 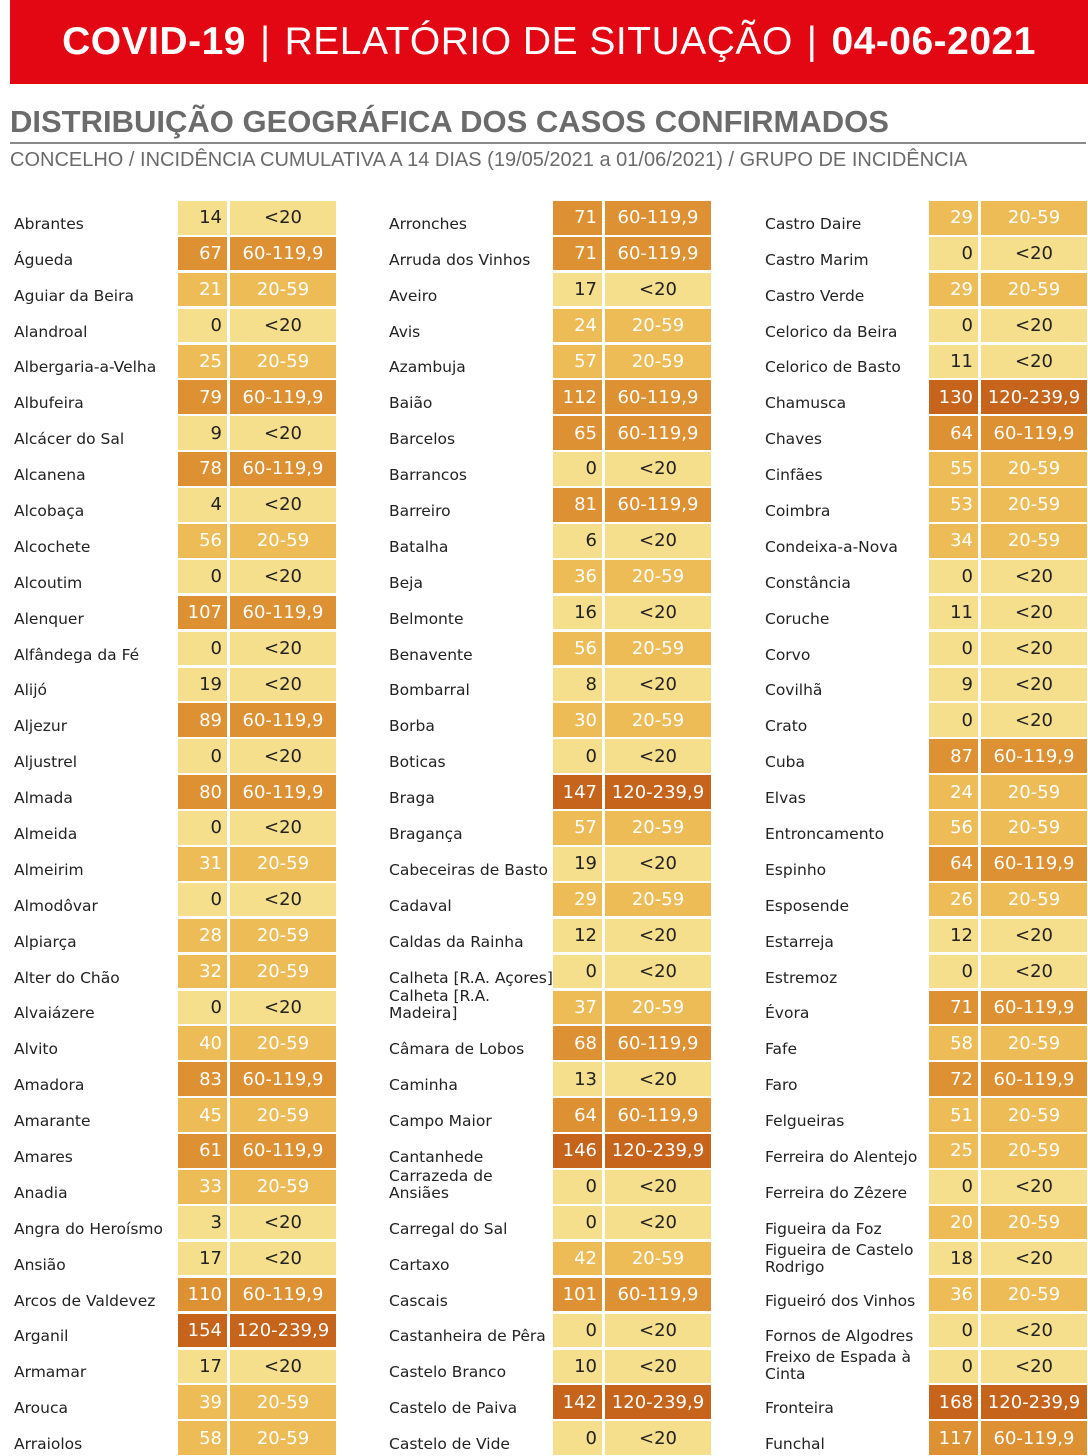 I want to click on incidence-value: 154, so click(x=202, y=1330).